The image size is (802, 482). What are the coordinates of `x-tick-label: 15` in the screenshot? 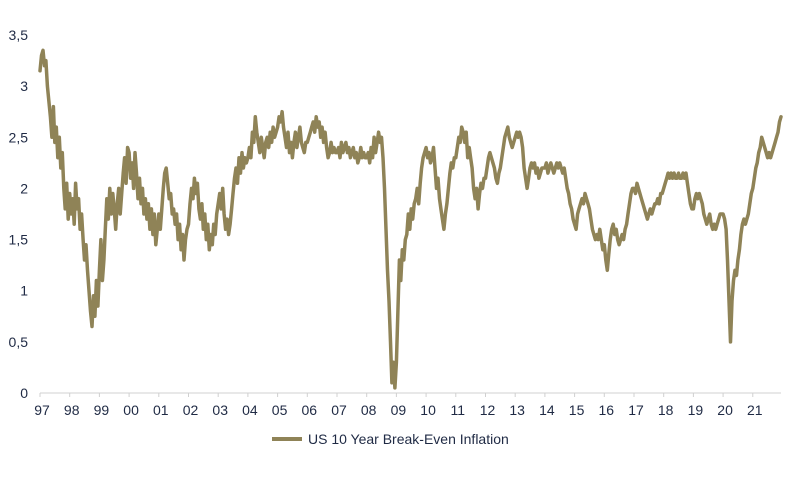 It's located at (577, 410).